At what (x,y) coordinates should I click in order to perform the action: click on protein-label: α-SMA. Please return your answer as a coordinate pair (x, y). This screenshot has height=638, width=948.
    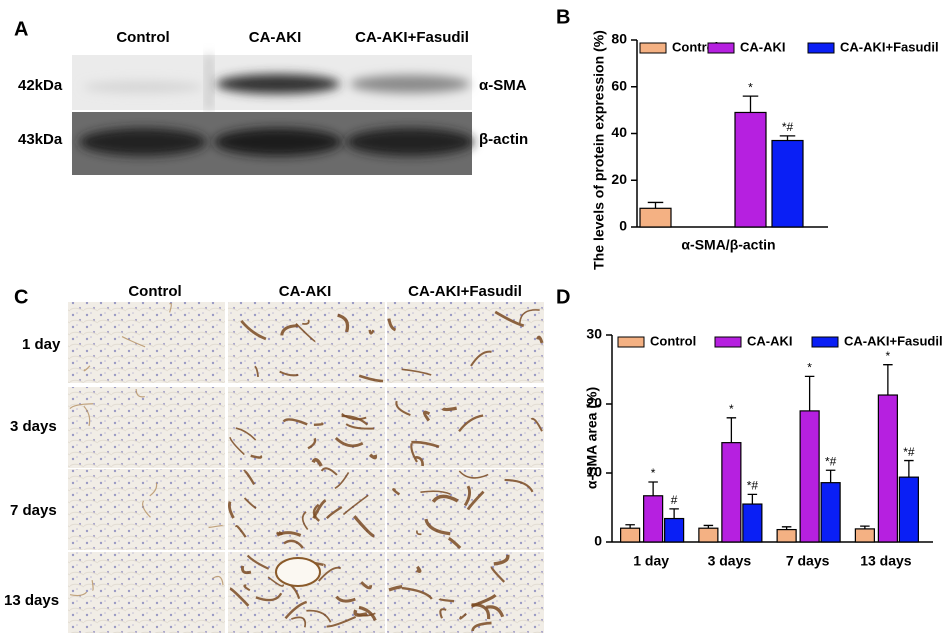
    Looking at the image, I should click on (503, 85).